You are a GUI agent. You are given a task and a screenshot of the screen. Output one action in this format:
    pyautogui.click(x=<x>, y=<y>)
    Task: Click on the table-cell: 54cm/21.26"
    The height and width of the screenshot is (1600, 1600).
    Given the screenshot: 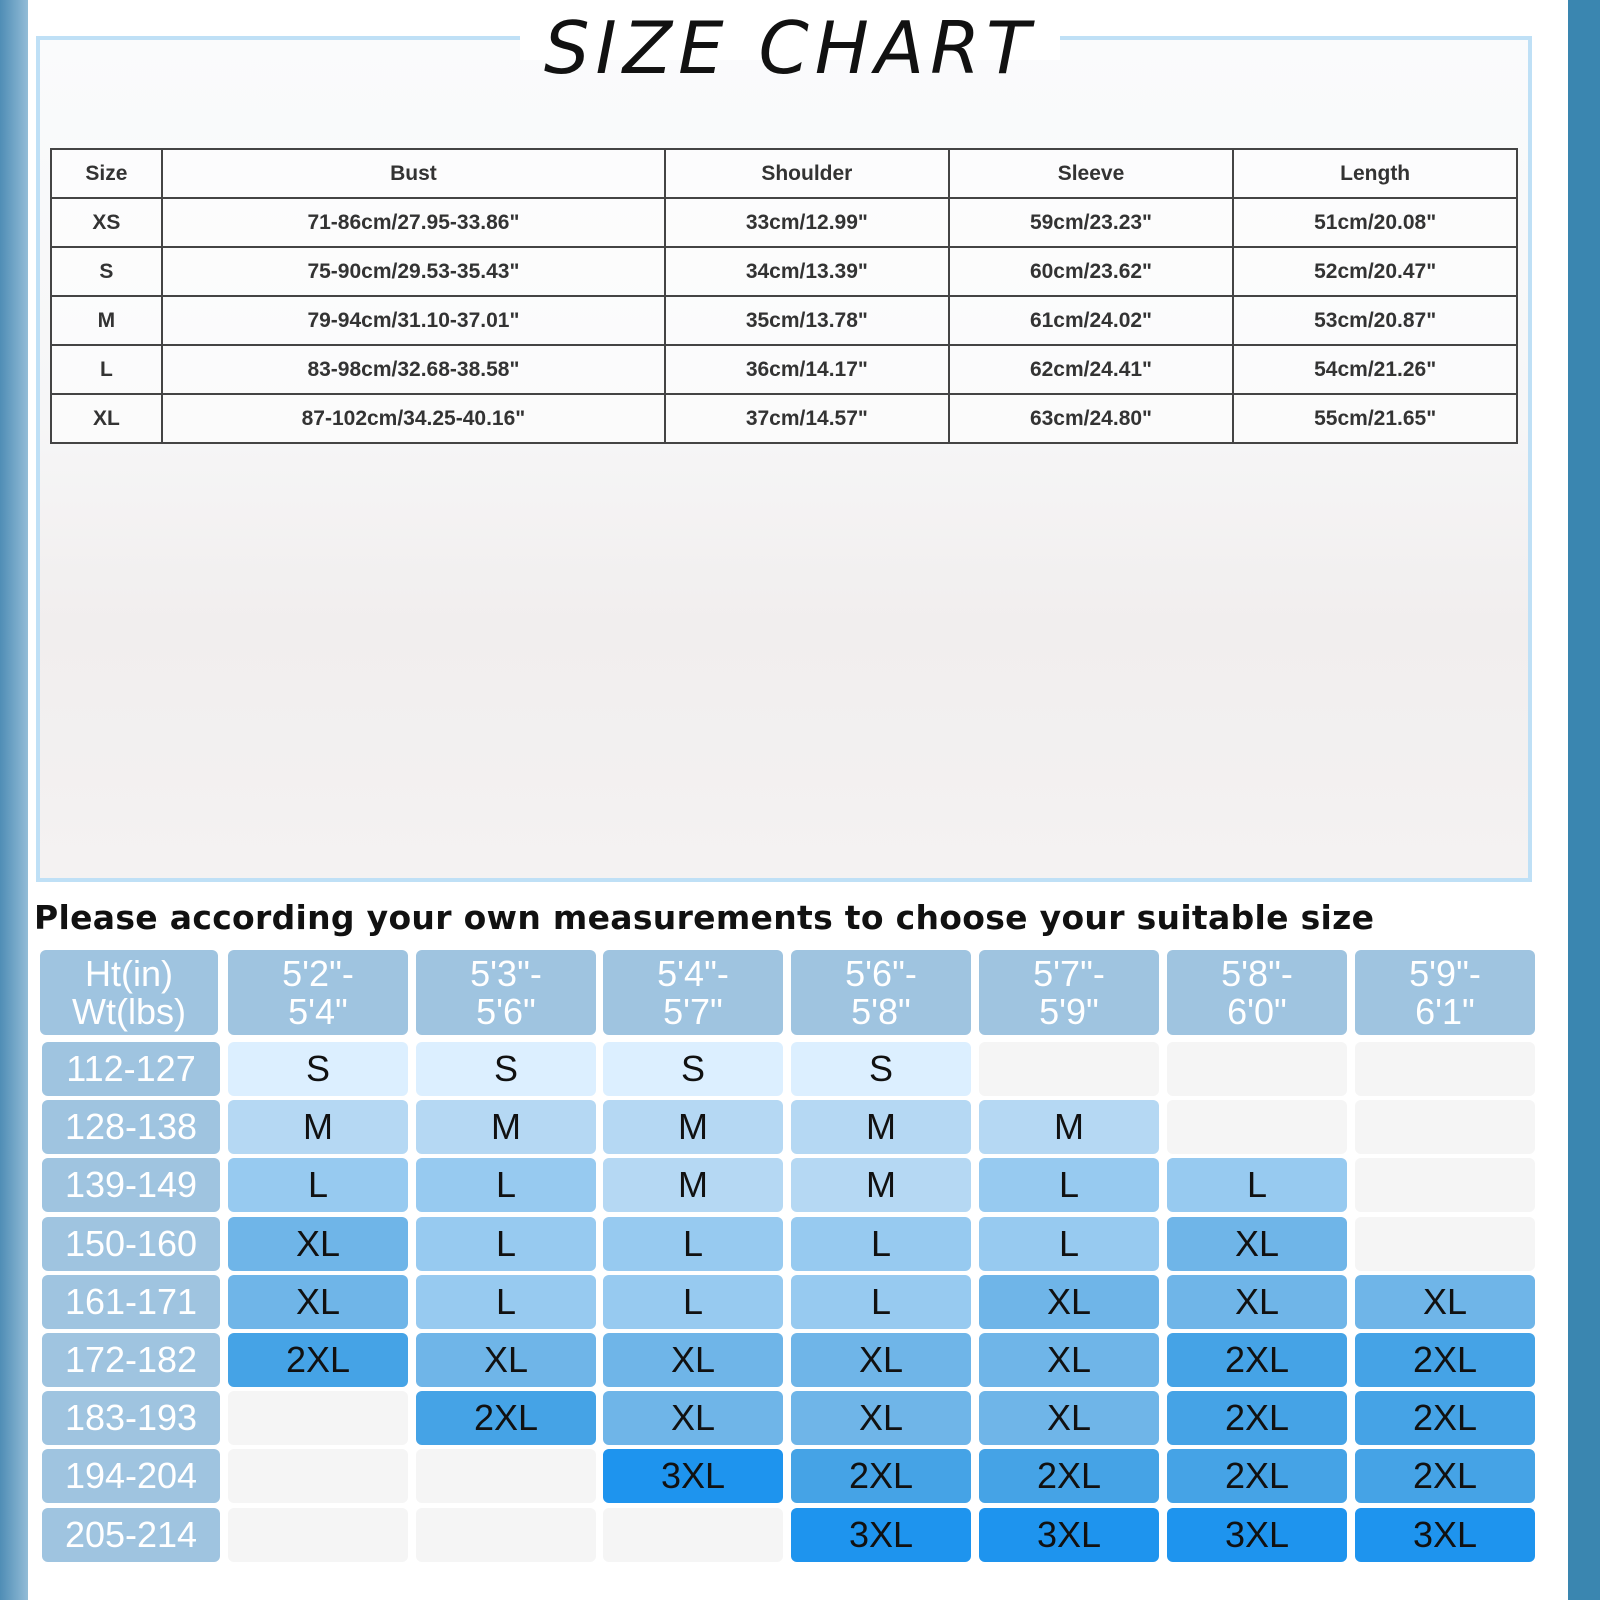 What is the action you would take?
    pyautogui.click(x=1375, y=369)
    